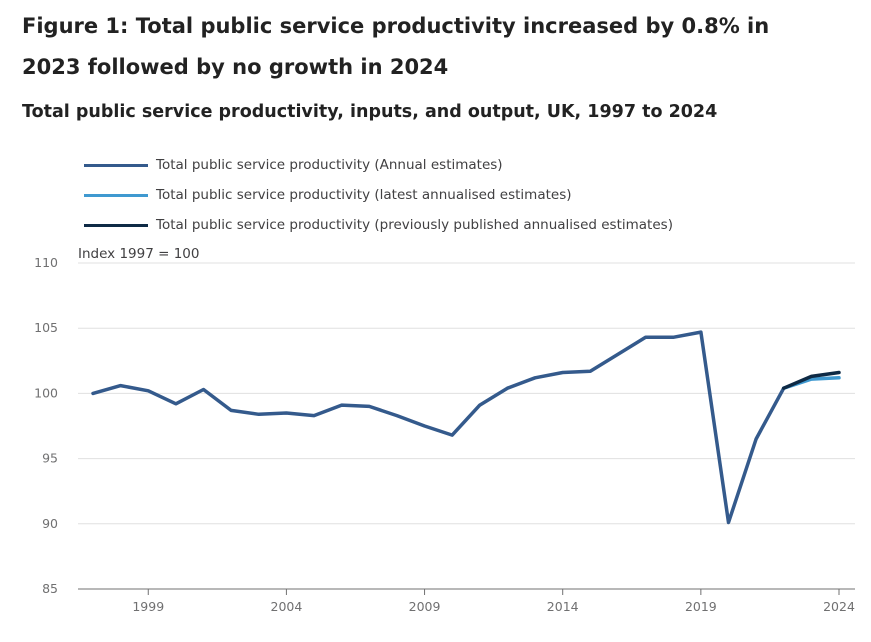  I want to click on series-line-previous, so click(811, 380).